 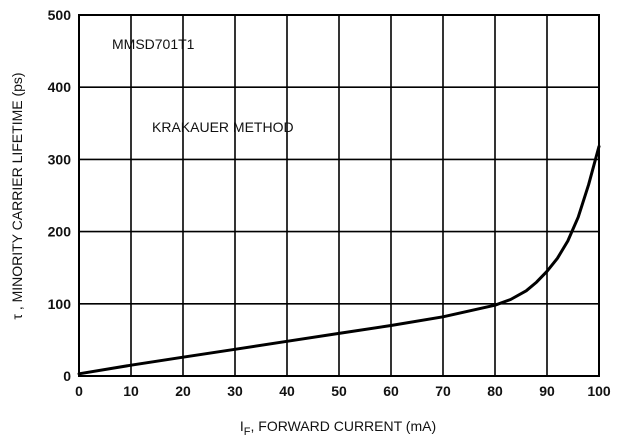 I want to click on x-tick-label: 50, so click(x=339, y=391).